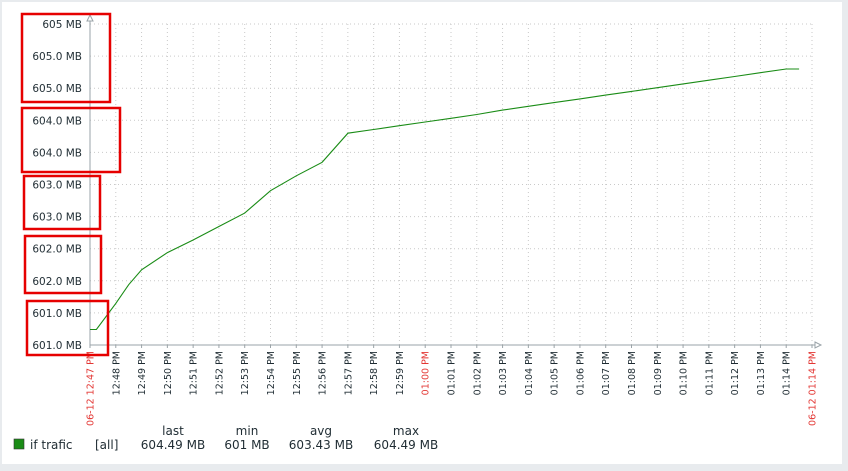 Image resolution: width=848 pixels, height=471 pixels. What do you see at coordinates (761, 373) in the screenshot?
I see `x-tick-label: 01:13 PM` at bounding box center [761, 373].